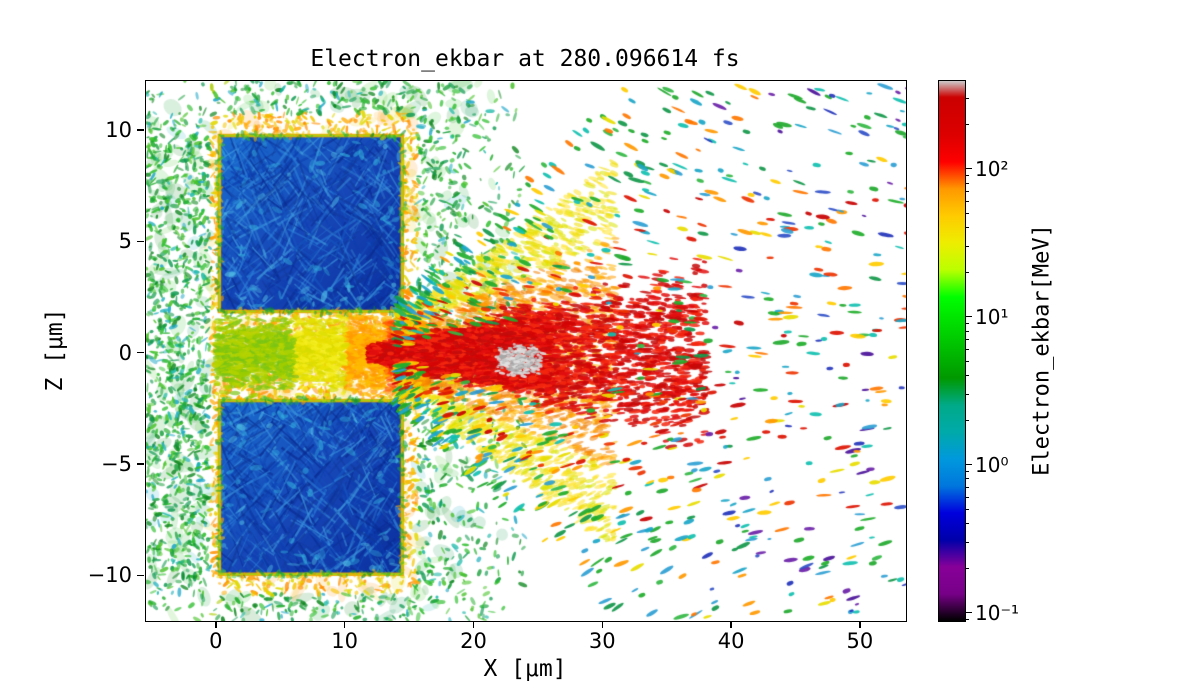 This screenshot has width=1200, height=700. Describe the element at coordinates (473, 641) in the screenshot. I see `x-tick-label: 20` at that location.